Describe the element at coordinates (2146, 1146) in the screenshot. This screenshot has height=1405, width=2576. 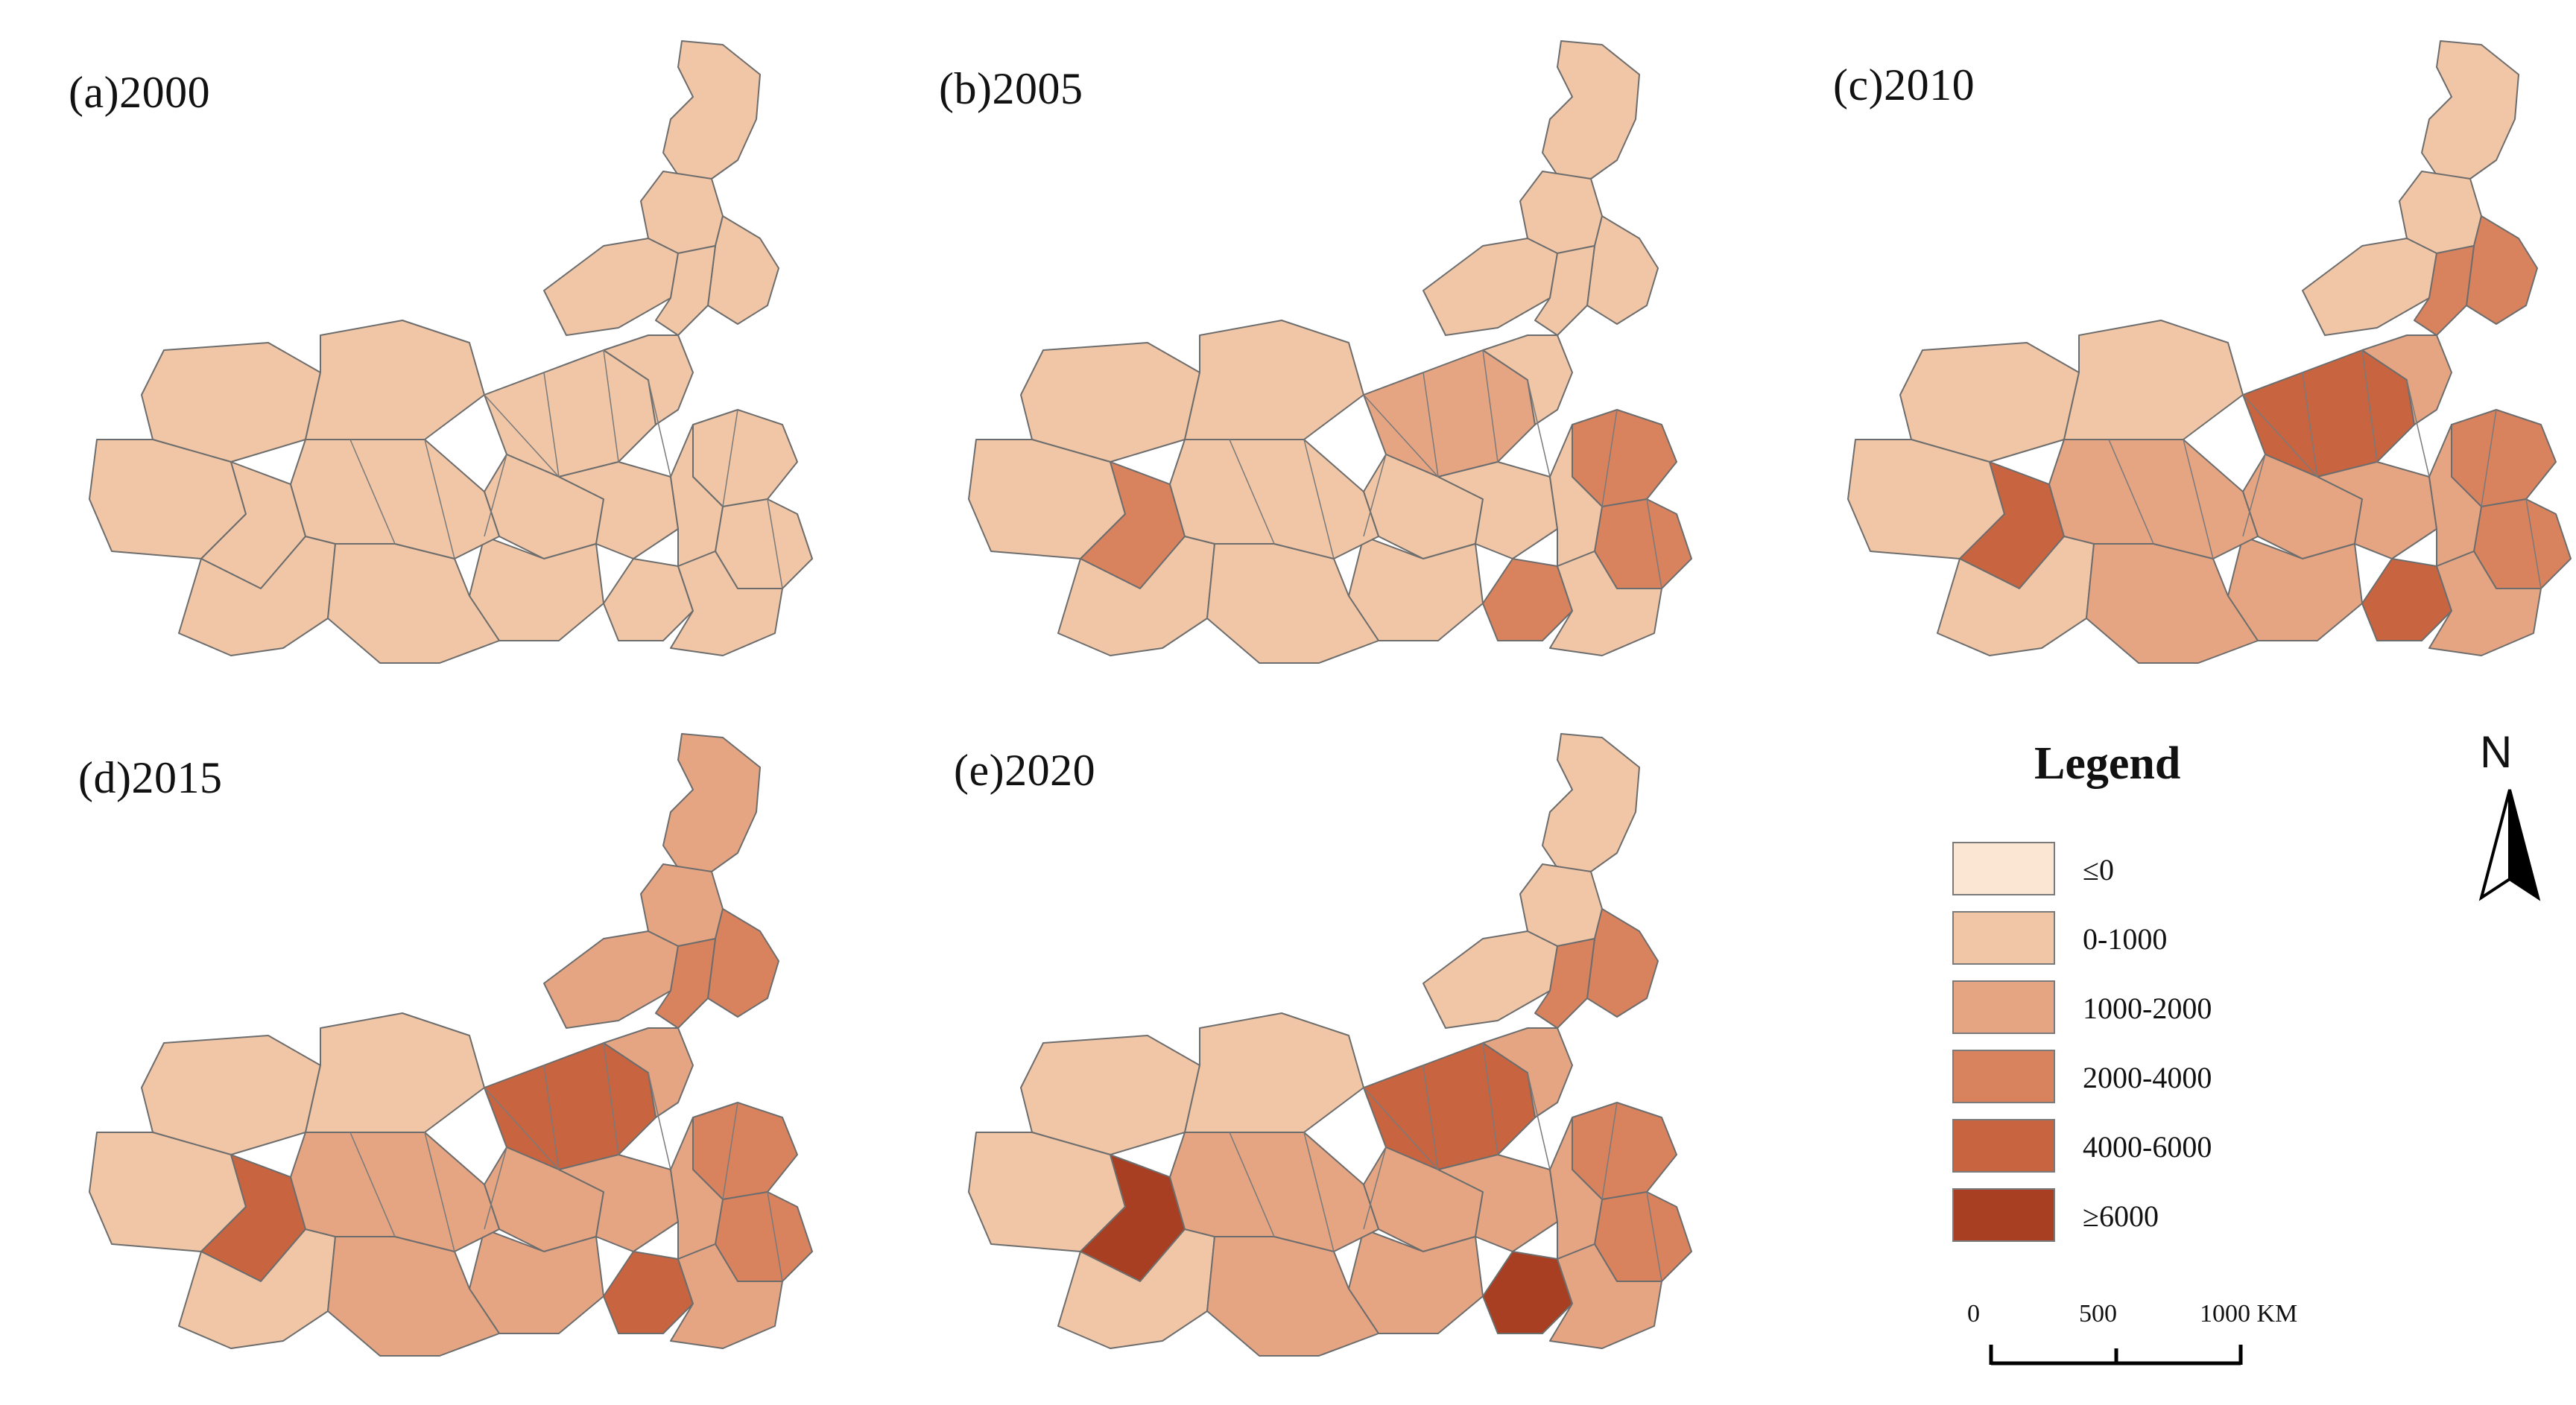
I see `legend-item: 4000-6000` at that location.